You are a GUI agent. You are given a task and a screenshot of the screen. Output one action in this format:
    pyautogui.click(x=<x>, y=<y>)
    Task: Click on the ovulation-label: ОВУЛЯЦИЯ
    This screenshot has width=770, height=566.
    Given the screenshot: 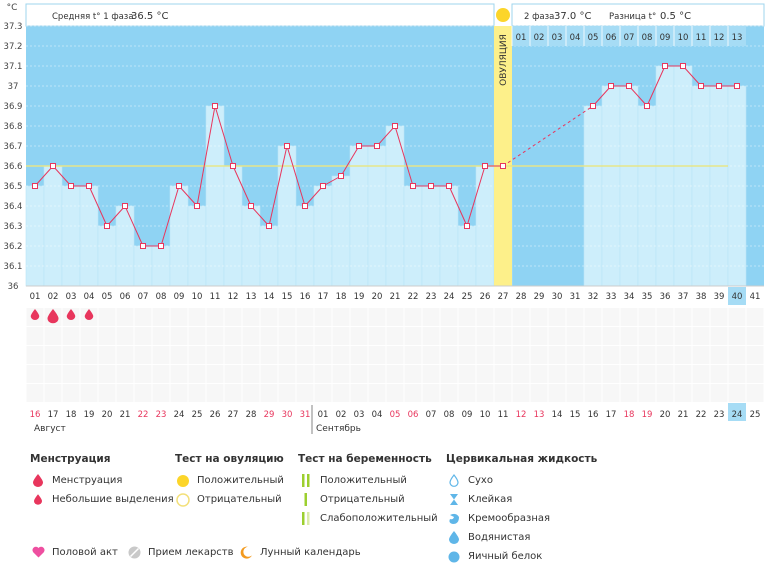 What is the action you would take?
    pyautogui.click(x=504, y=60)
    